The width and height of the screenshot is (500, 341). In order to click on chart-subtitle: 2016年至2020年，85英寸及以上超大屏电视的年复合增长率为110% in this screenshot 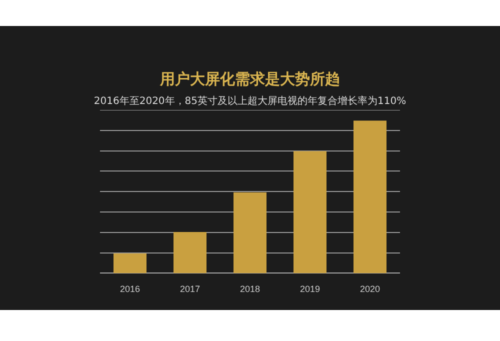, I will do `click(250, 101)`.